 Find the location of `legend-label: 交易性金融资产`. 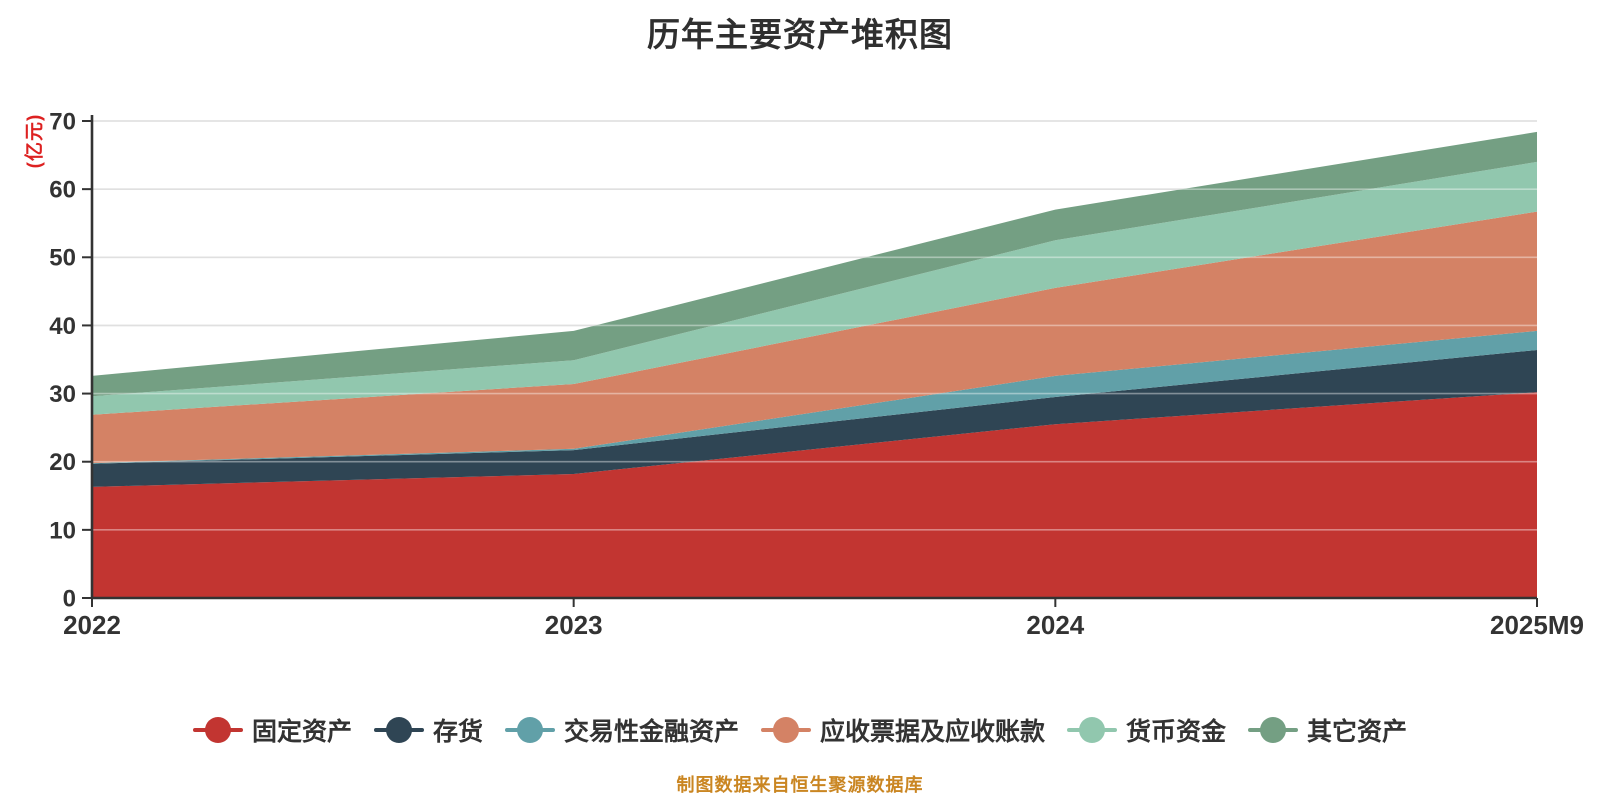

legend-label: 交易性金融资产 is located at coordinates (651, 732).